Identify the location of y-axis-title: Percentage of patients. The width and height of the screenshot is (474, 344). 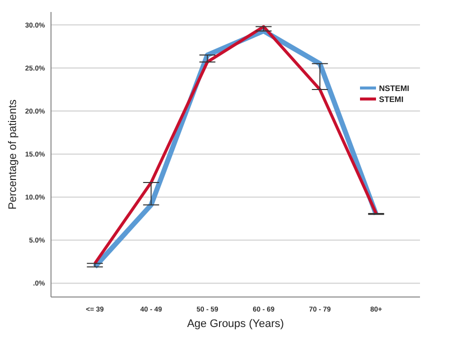
(13, 154).